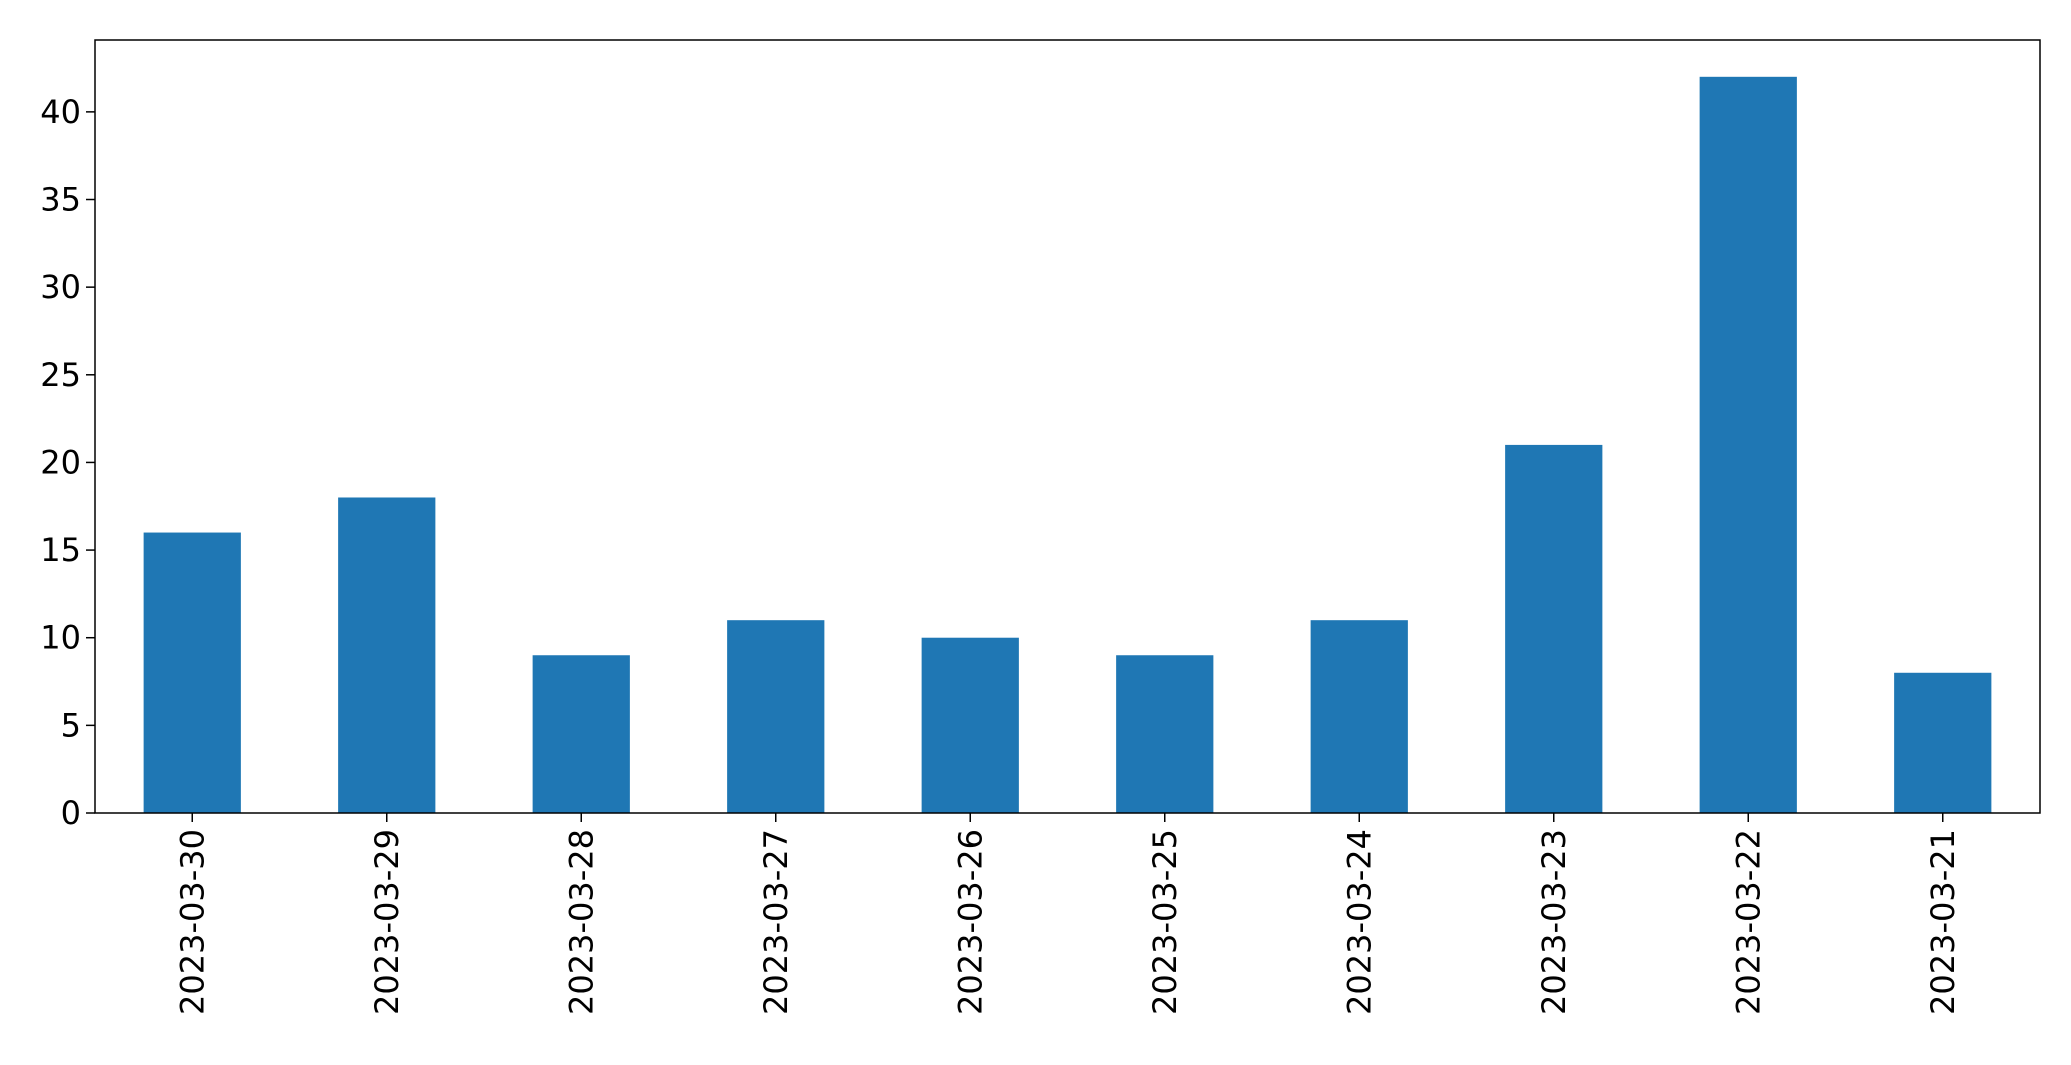  I want to click on x-tick-label: 2023-03-22, so click(1748, 922).